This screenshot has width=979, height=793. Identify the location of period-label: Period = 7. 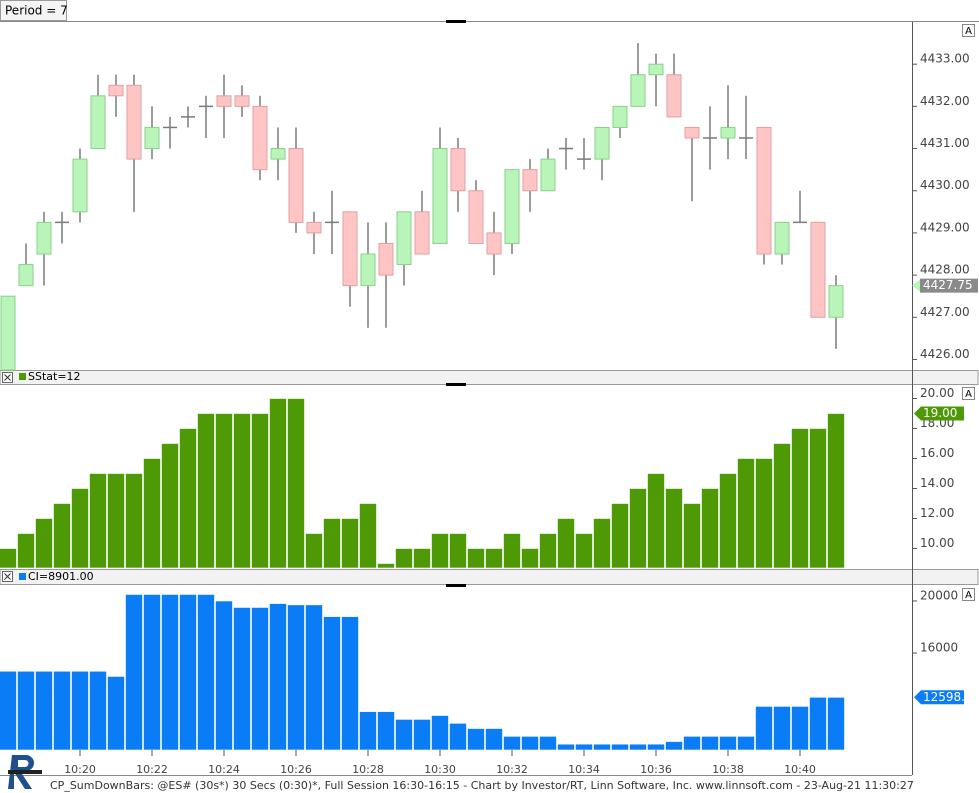
(36, 11).